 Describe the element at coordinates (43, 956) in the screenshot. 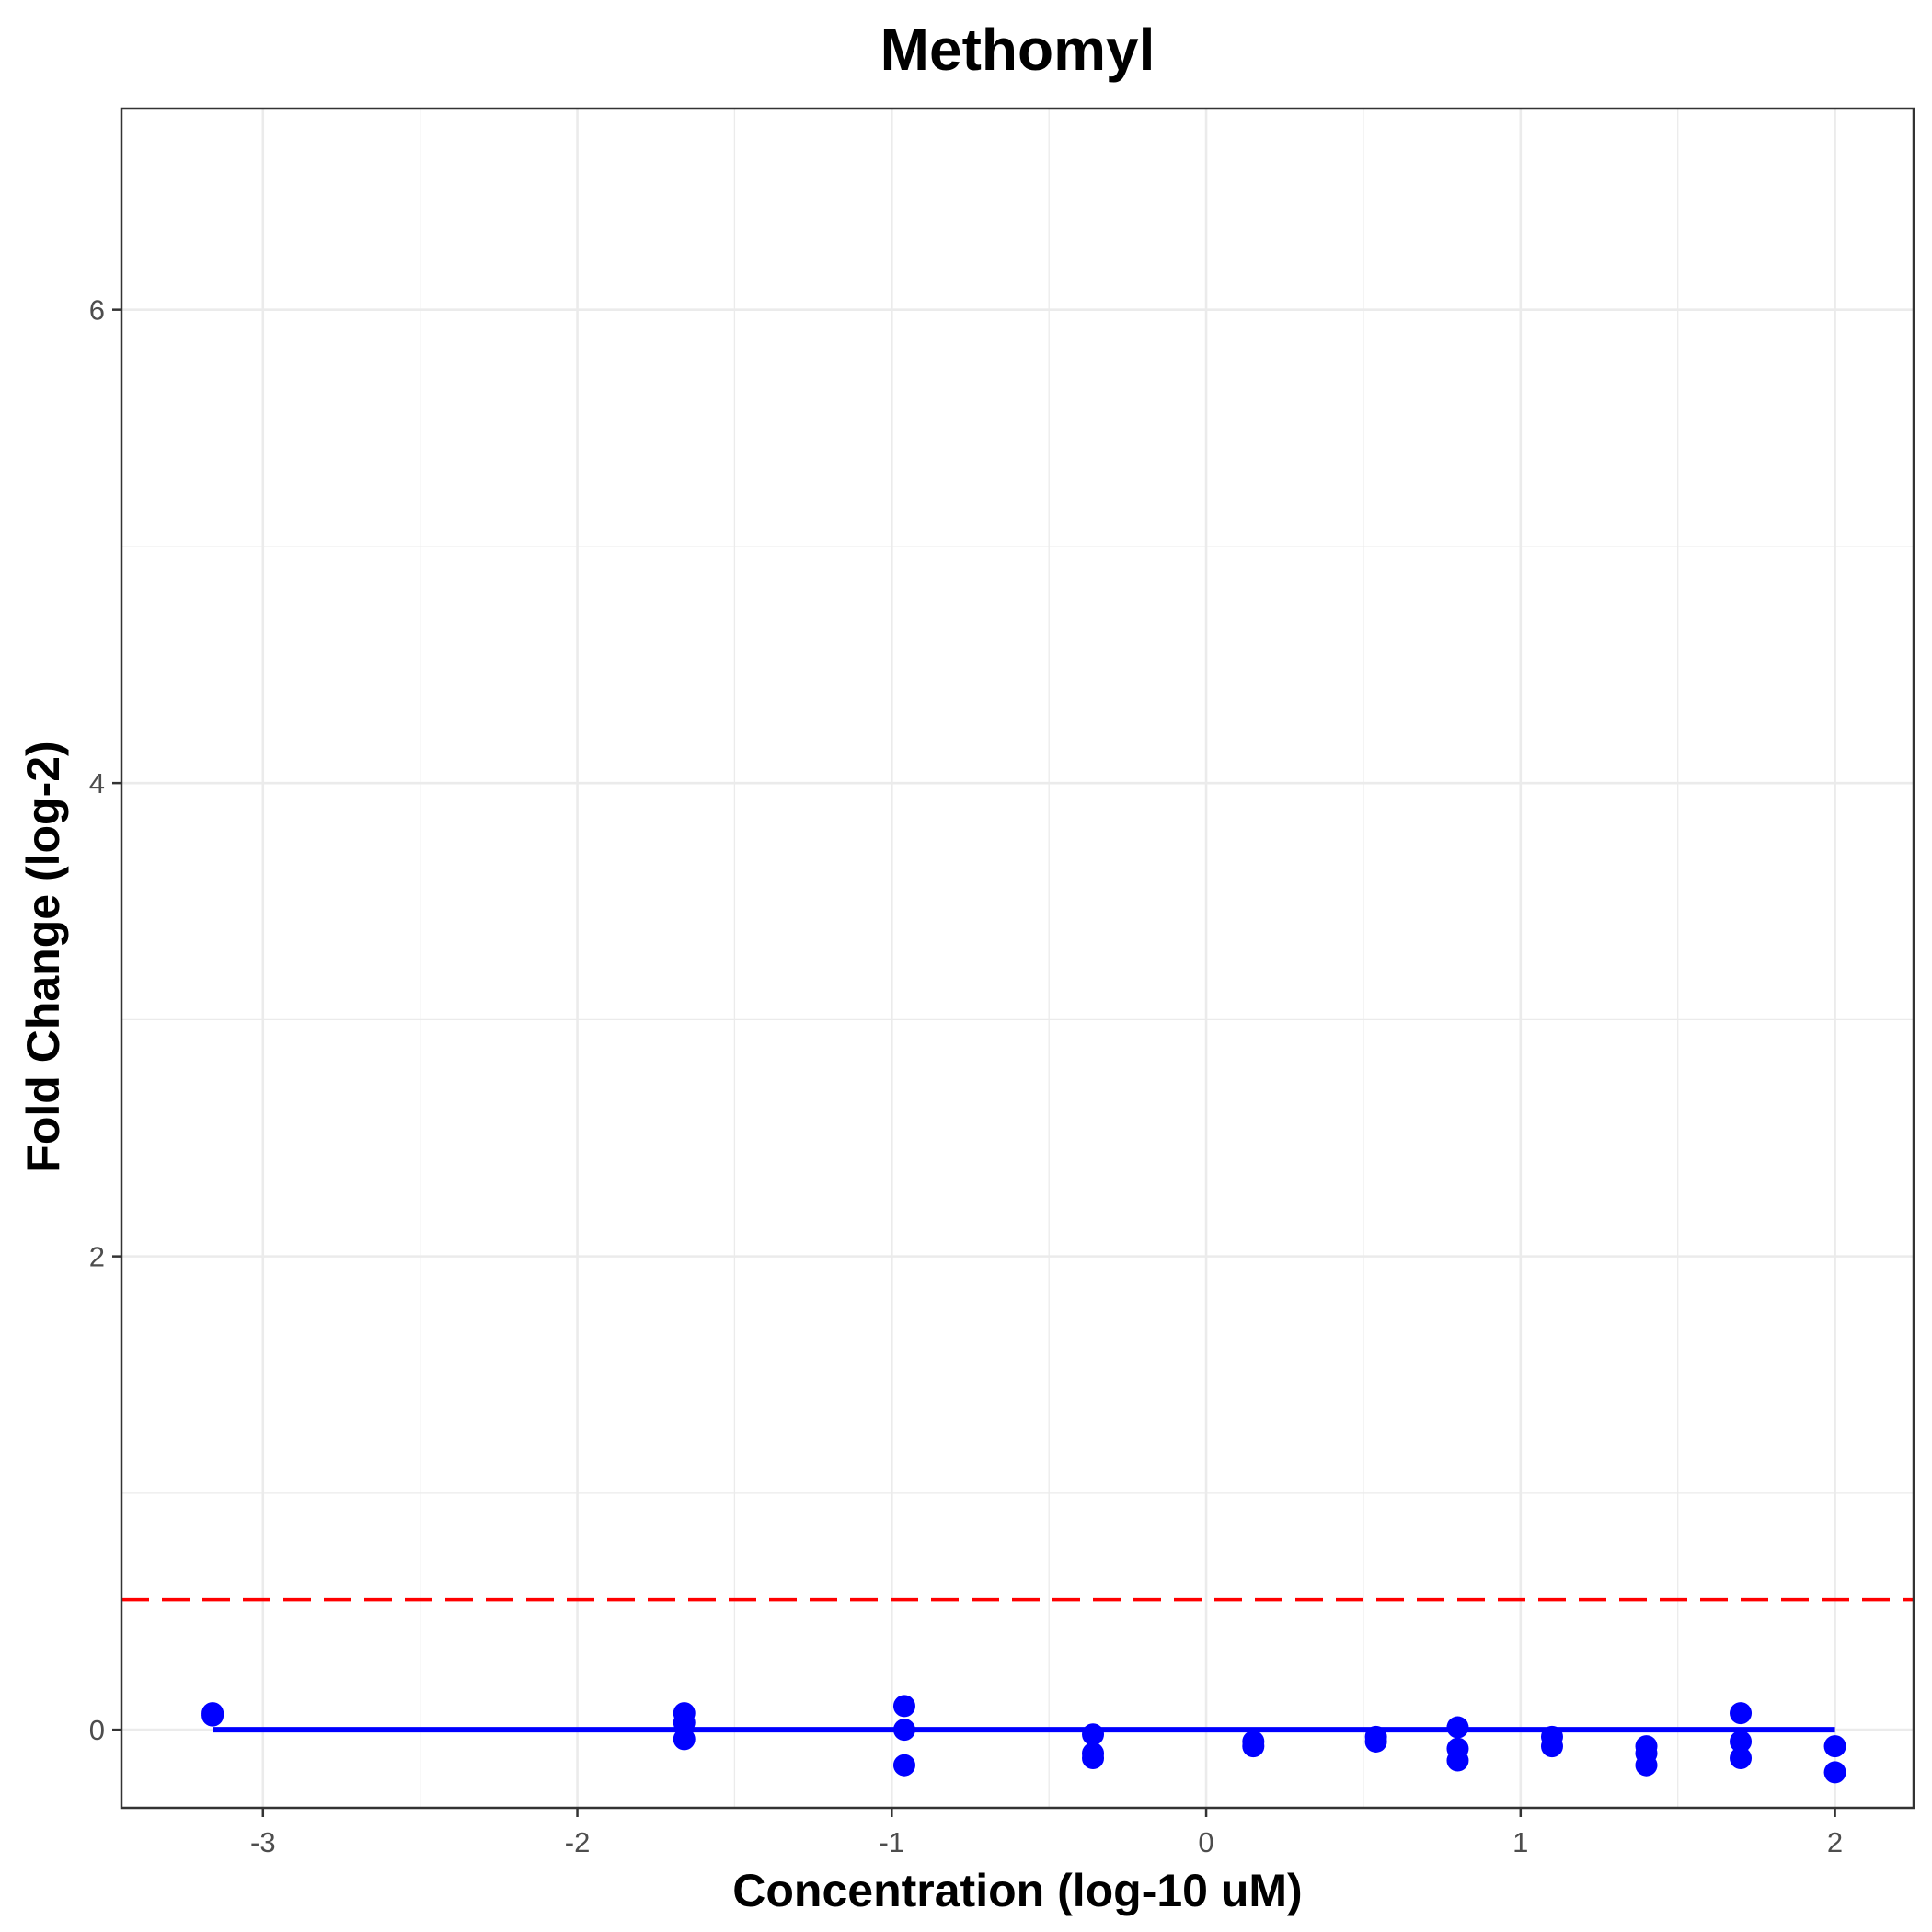

I see `y-axis-title: Fold Change (log-2)` at that location.